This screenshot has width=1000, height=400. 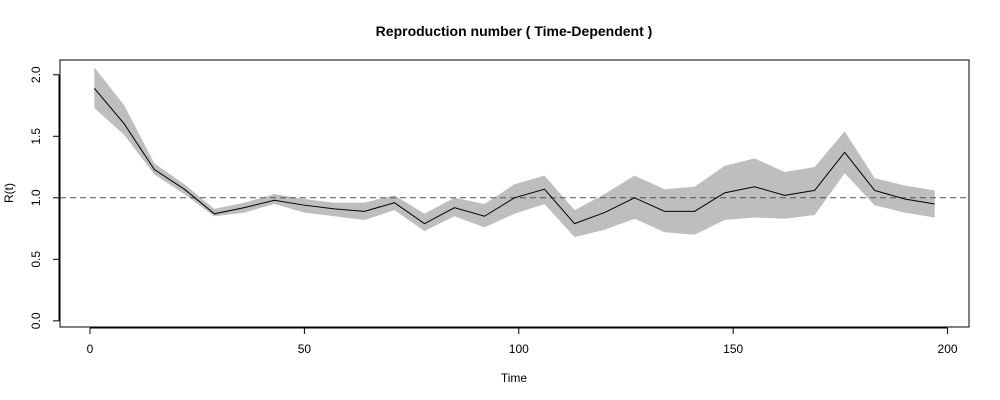 I want to click on x-tick-label: 200, so click(x=948, y=349).